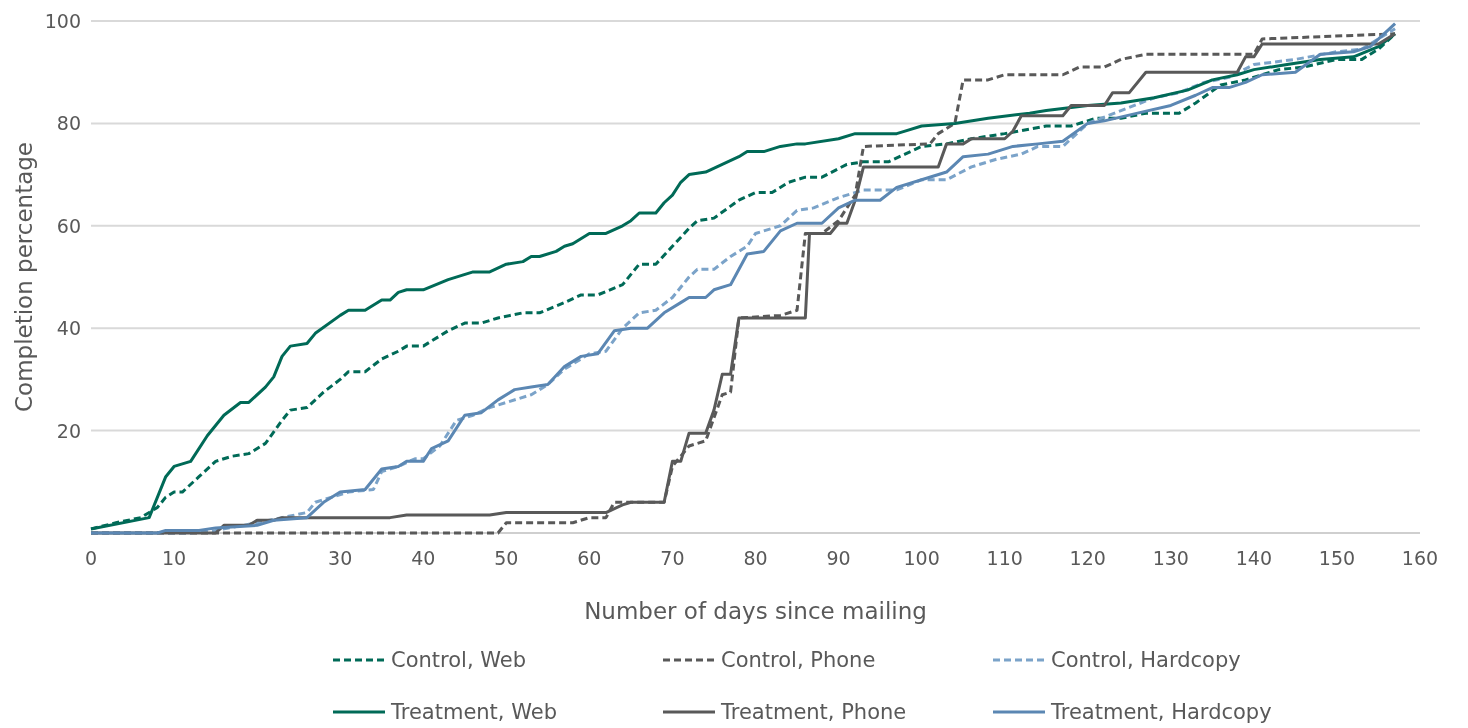 The image size is (1468, 728). Describe the element at coordinates (1087, 558) in the screenshot. I see `x-tick-label: 120` at that location.